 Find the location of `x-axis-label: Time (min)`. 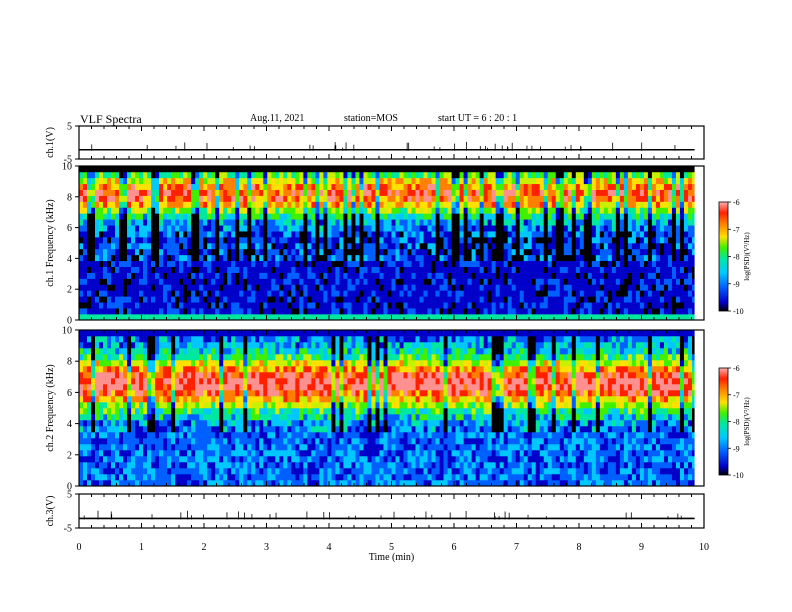

x-axis-label: Time (min) is located at coordinates (391, 557).